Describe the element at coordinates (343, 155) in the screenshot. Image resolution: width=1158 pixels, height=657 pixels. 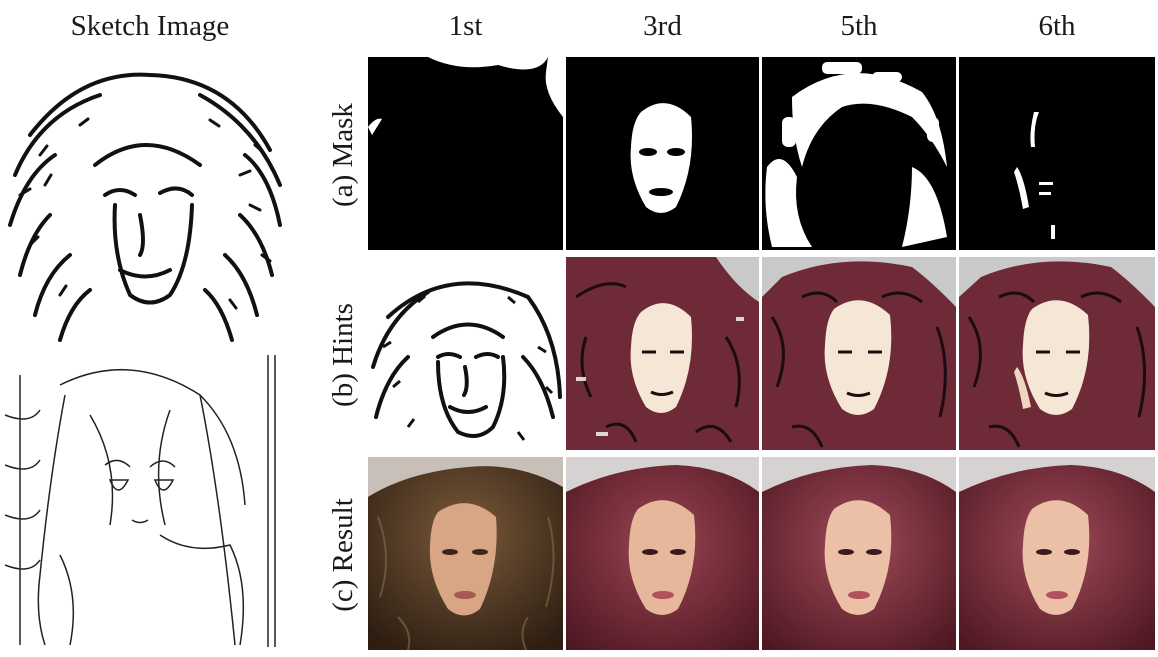
I see `row-label-mask: (a) Mask` at that location.